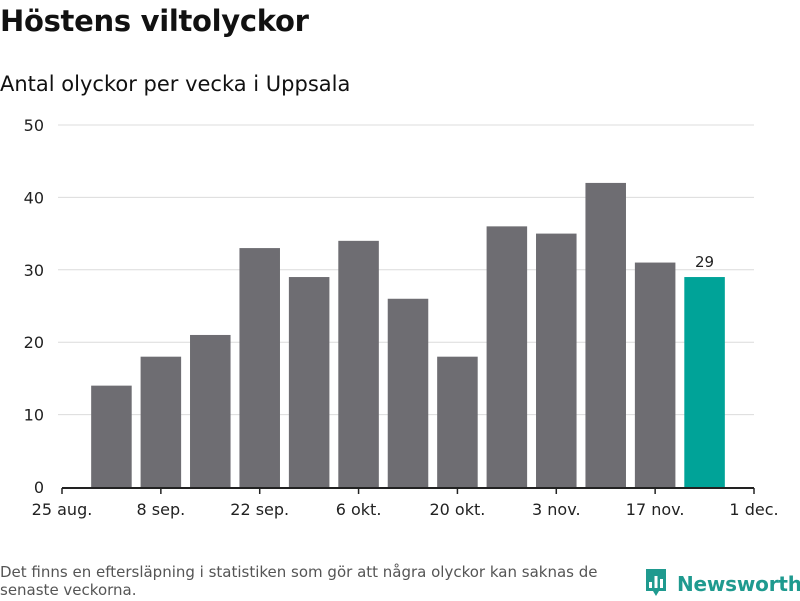 Image resolution: width=800 pixels, height=601 pixels. I want to click on y-tick-label: 40, so click(34, 197).